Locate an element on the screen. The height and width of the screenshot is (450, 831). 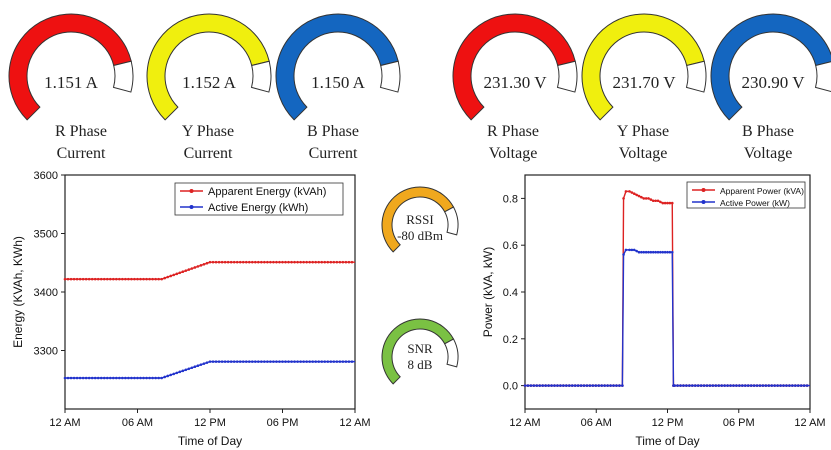
y-tick-label: 0.8 is located at coordinates (510, 199).